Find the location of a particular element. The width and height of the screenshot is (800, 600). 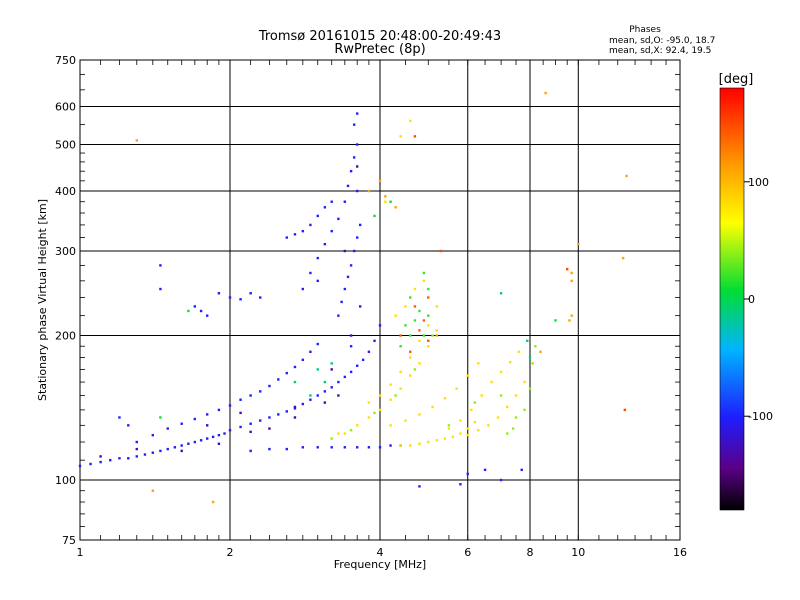

x-tick-label: 4 is located at coordinates (380, 552).